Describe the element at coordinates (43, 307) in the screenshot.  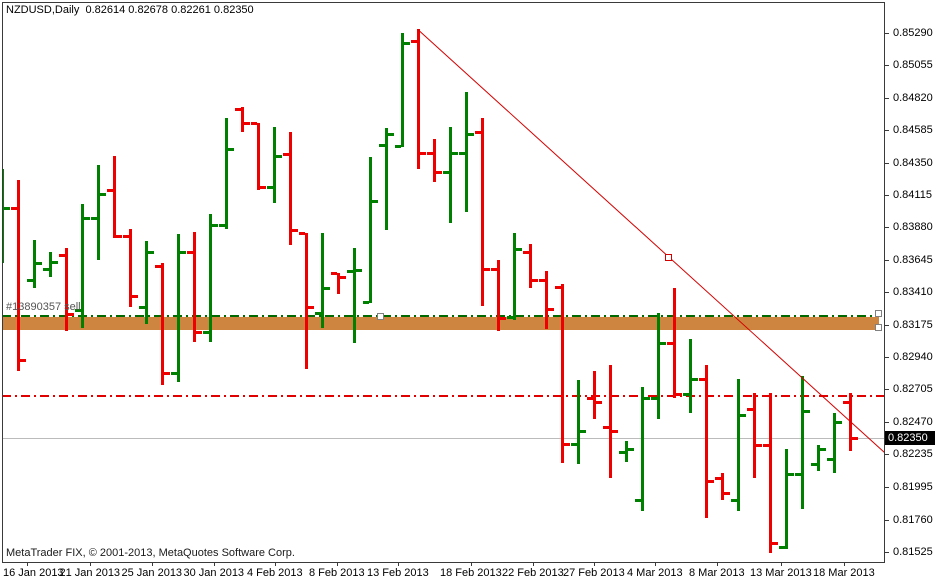
I see `order-line-label: #13890357 sell` at that location.